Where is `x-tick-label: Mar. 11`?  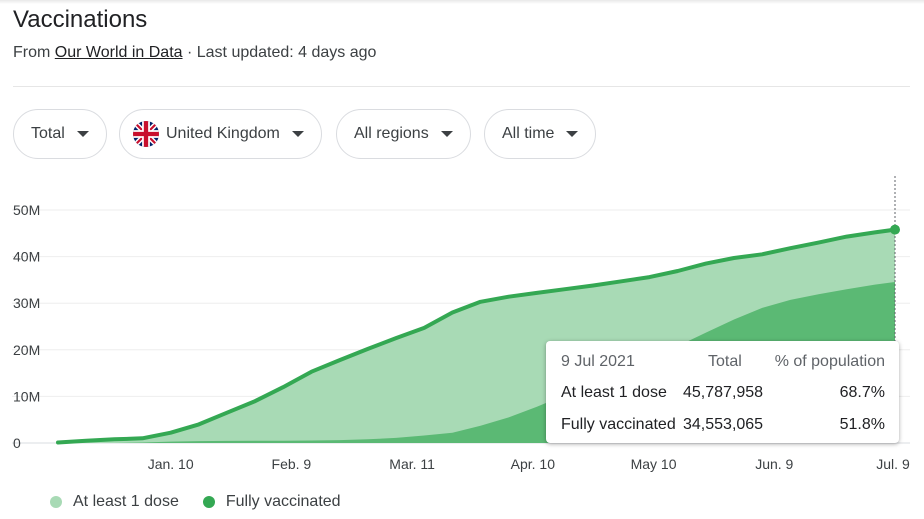 x-tick-label: Mar. 11 is located at coordinates (412, 464).